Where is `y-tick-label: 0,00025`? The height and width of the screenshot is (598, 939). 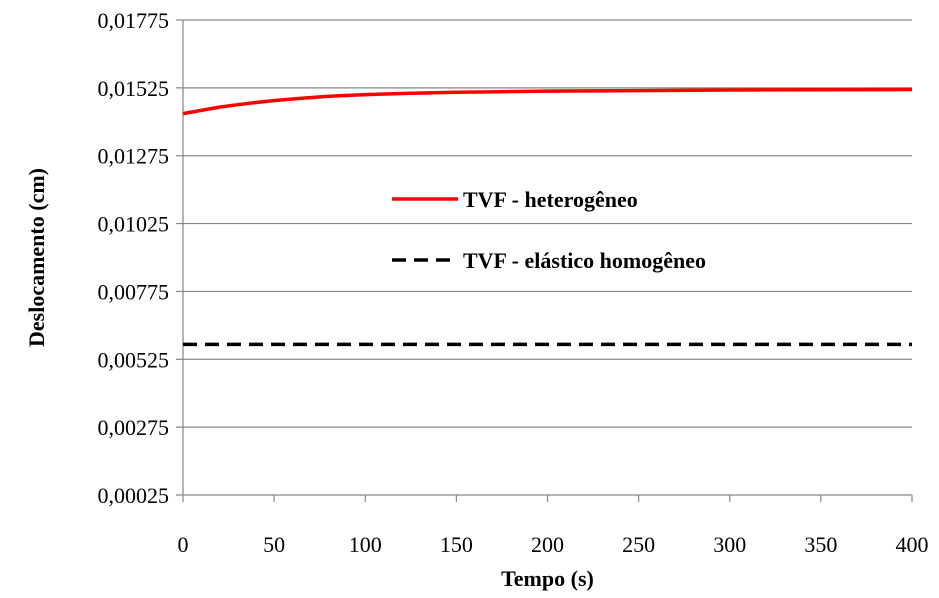 y-tick-label: 0,00025 is located at coordinates (134, 495).